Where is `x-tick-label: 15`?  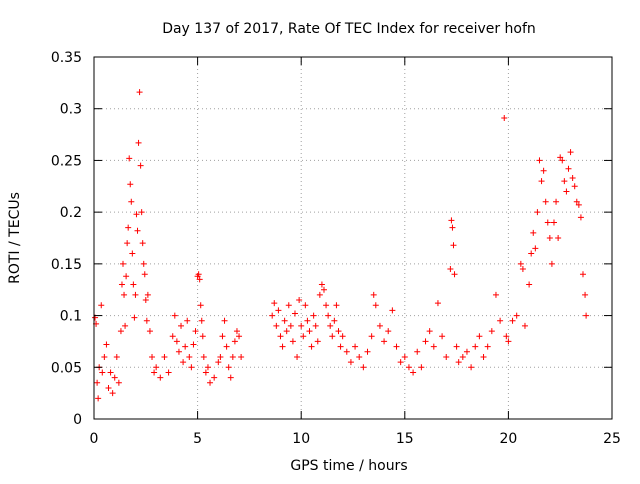 x-tick-label: 15 is located at coordinates (405, 439).